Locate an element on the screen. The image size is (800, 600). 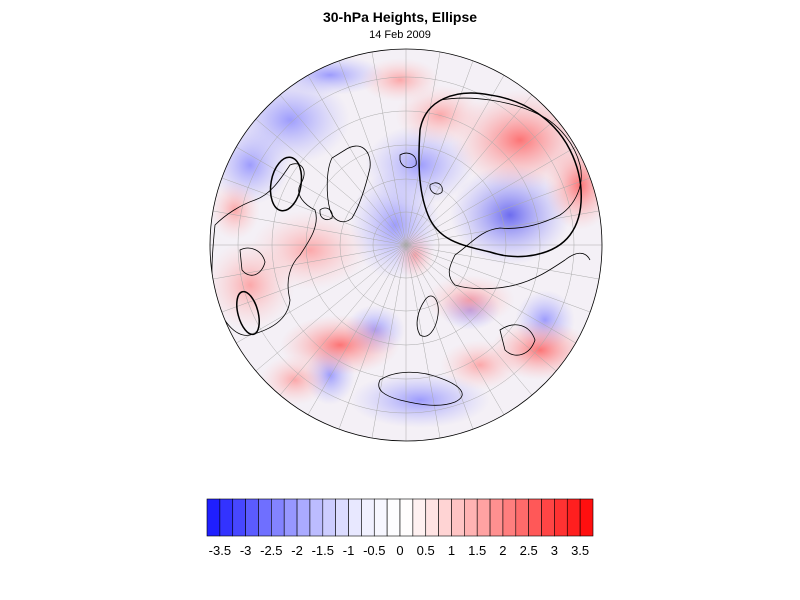
colorbar-tick-label: -3.5 is located at coordinates (220, 550).